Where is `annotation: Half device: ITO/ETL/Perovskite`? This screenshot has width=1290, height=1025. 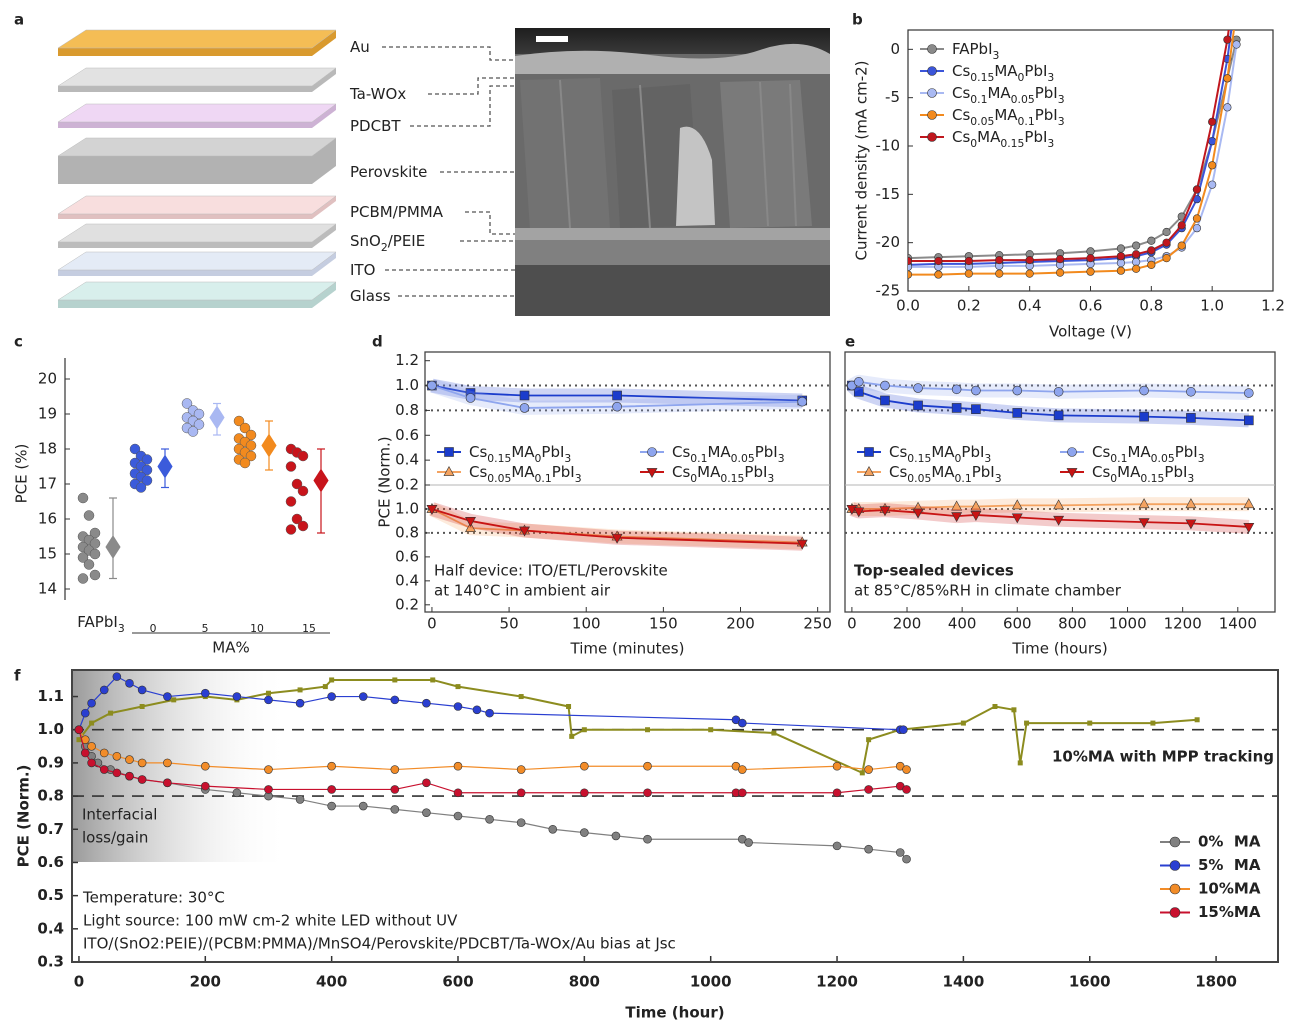 annotation: Half device: ITO/ETL/Perovskite is located at coordinates (551, 571).